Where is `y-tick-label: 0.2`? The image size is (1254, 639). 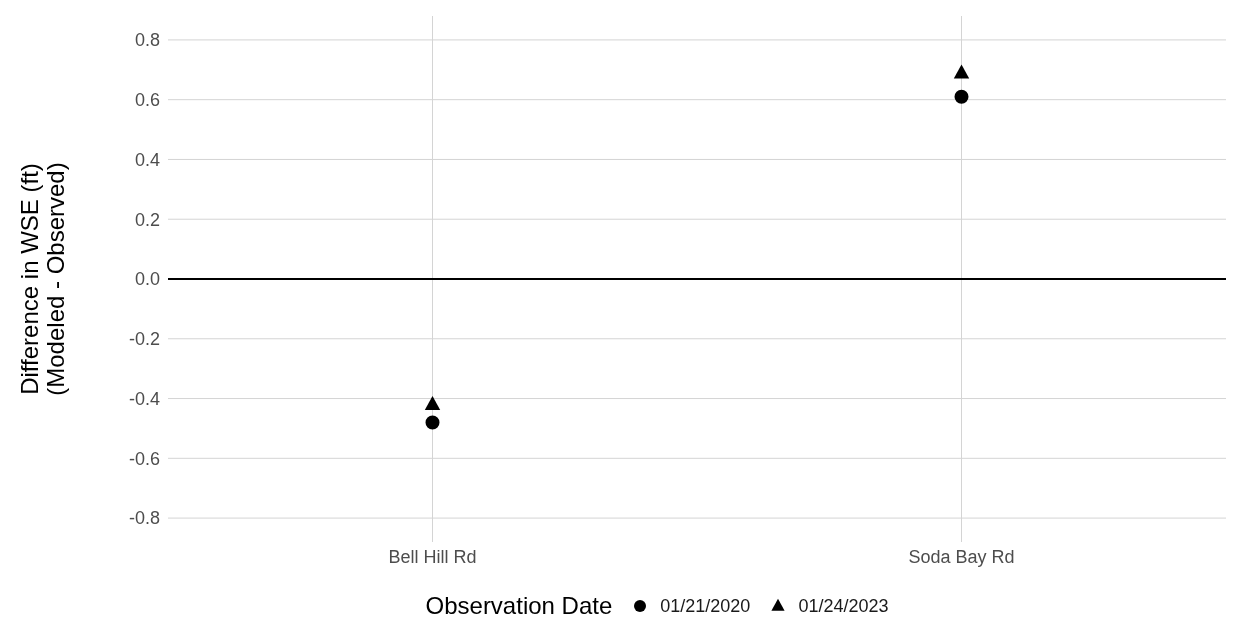
y-tick-label: 0.2 is located at coordinates (147, 219).